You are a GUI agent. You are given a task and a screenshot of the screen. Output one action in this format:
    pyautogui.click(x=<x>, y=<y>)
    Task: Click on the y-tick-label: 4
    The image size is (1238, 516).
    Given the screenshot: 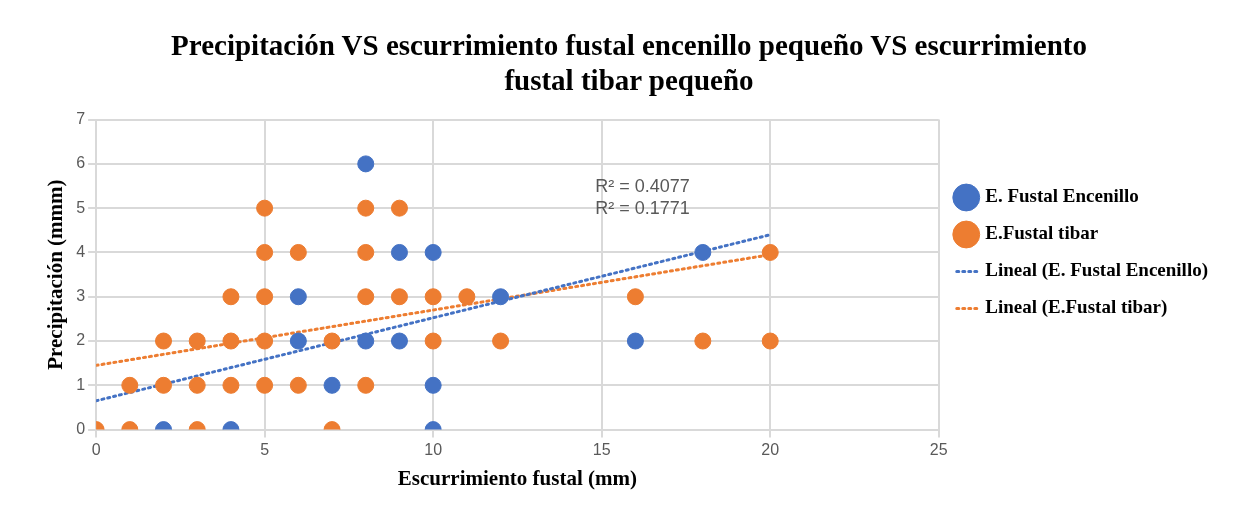 What is the action you would take?
    pyautogui.click(x=81, y=251)
    